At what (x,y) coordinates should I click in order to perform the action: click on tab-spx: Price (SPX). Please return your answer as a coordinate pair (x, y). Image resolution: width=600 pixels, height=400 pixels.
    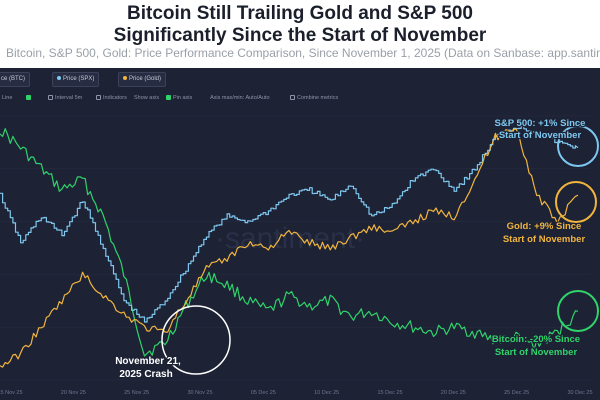
    Looking at the image, I should click on (76, 79).